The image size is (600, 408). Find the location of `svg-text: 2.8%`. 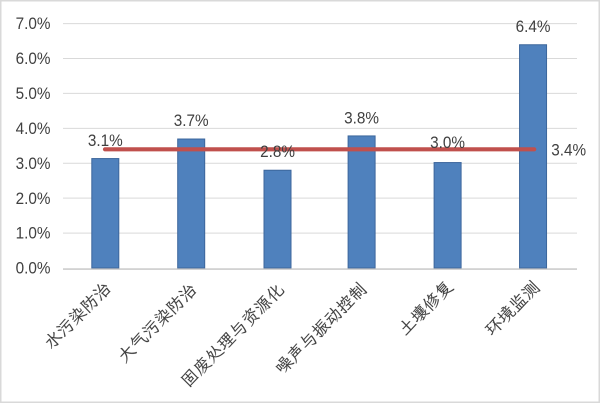

svg-text: 2.8% is located at coordinates (277, 152).